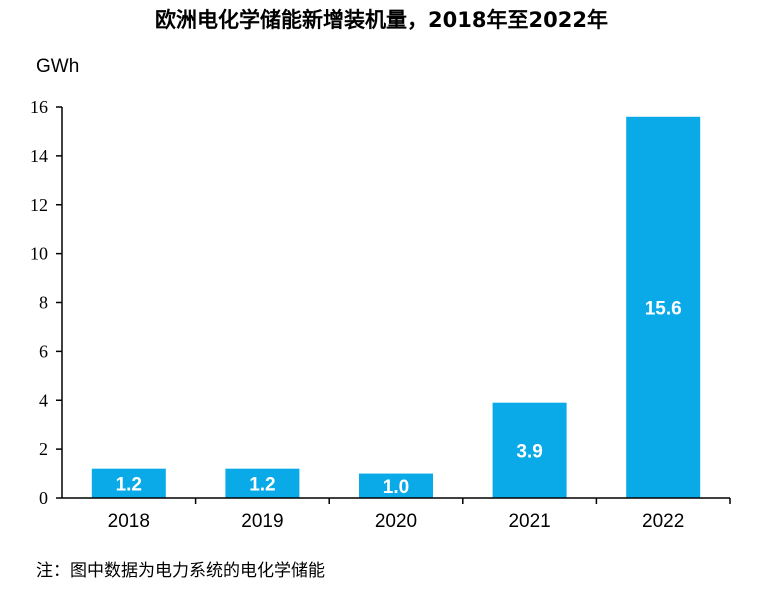  I want to click on data-label-2020: 1.0, so click(396, 487).